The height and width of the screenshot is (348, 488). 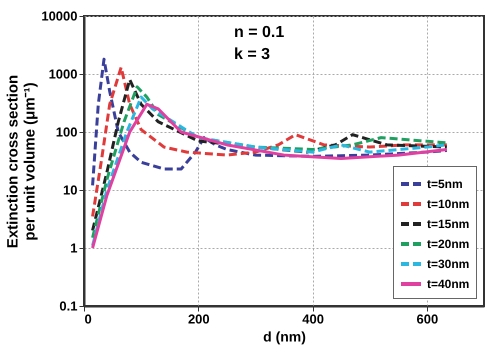 What do you see at coordinates (59, 16) in the screenshot?
I see `y-tick-label: 10000` at bounding box center [59, 16].